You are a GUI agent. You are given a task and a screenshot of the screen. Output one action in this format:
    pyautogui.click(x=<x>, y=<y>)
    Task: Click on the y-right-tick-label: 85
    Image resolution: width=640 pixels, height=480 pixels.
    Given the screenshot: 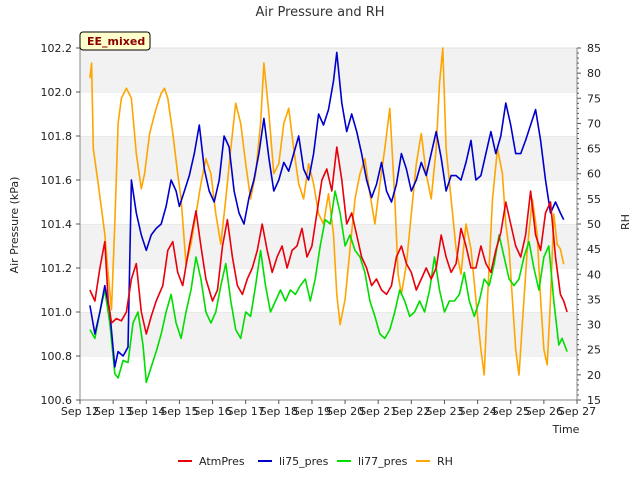 What is the action you would take?
    pyautogui.click(x=594, y=48)
    